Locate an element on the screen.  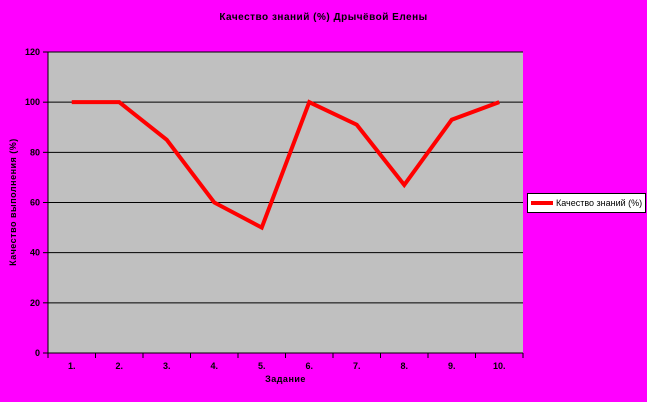
x-tick-label: 1. is located at coordinates (72, 366).